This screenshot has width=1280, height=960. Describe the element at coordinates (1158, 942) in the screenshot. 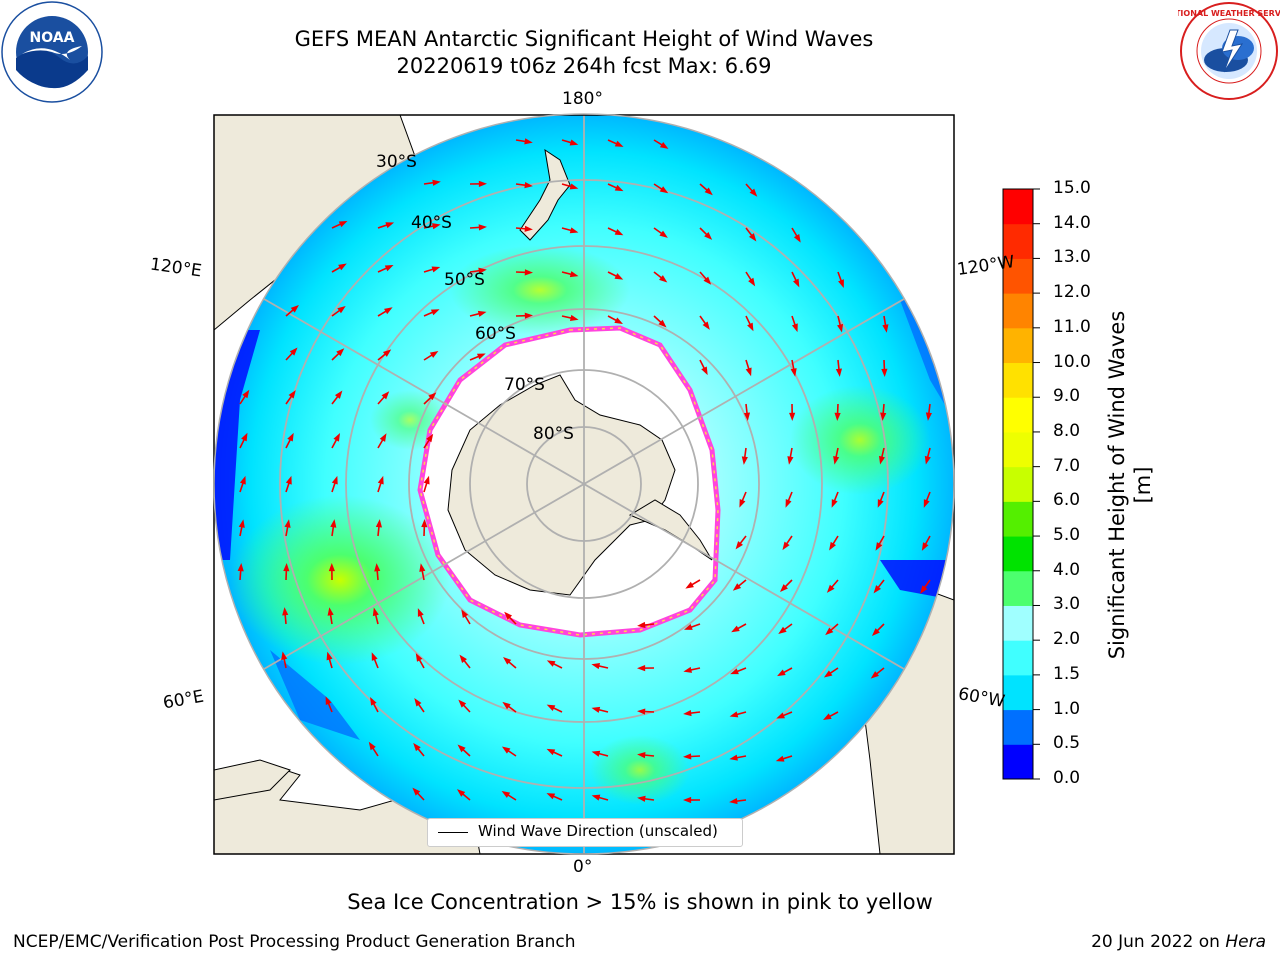

I see `footer-date-text: 20 Jun 2022 on` at that location.